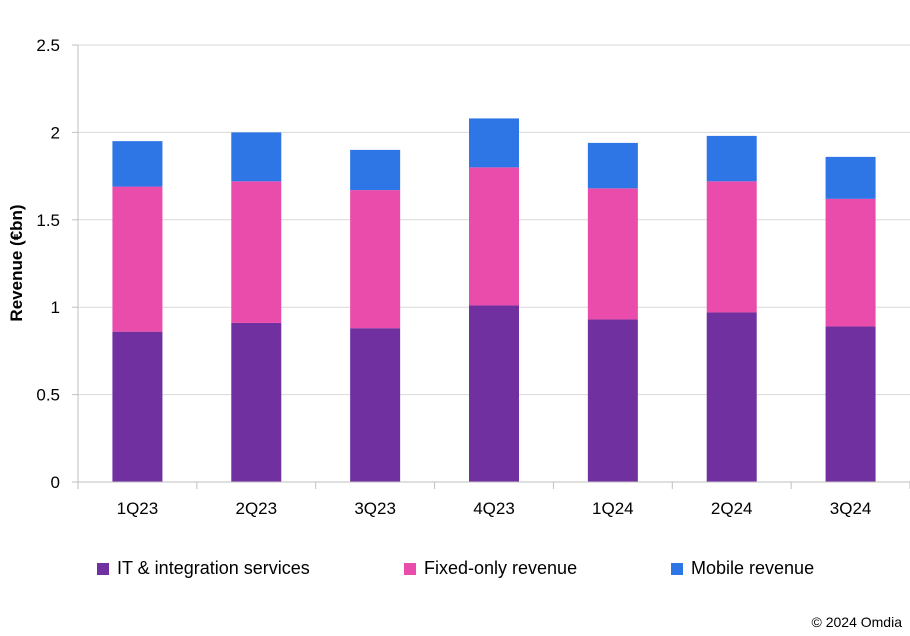 Image resolution: width=910 pixels, height=636 pixels. I want to click on bar-segment-mobile-1q24, so click(612, 165).